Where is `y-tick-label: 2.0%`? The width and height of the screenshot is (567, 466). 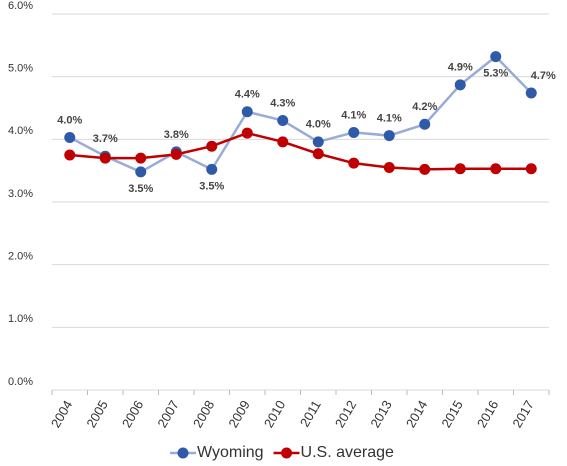 y-tick-label: 2.0% is located at coordinates (20, 257).